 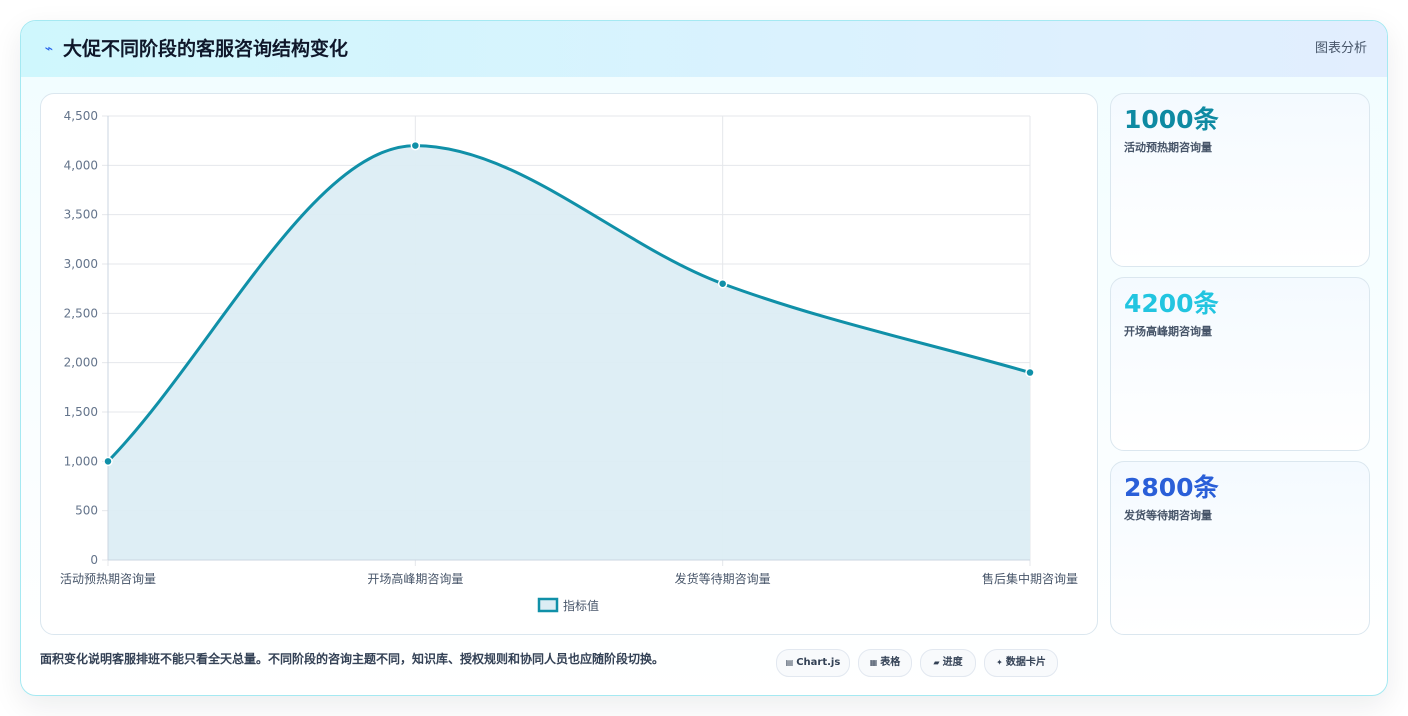 I want to click on tag-label: 进度, so click(x=952, y=662).